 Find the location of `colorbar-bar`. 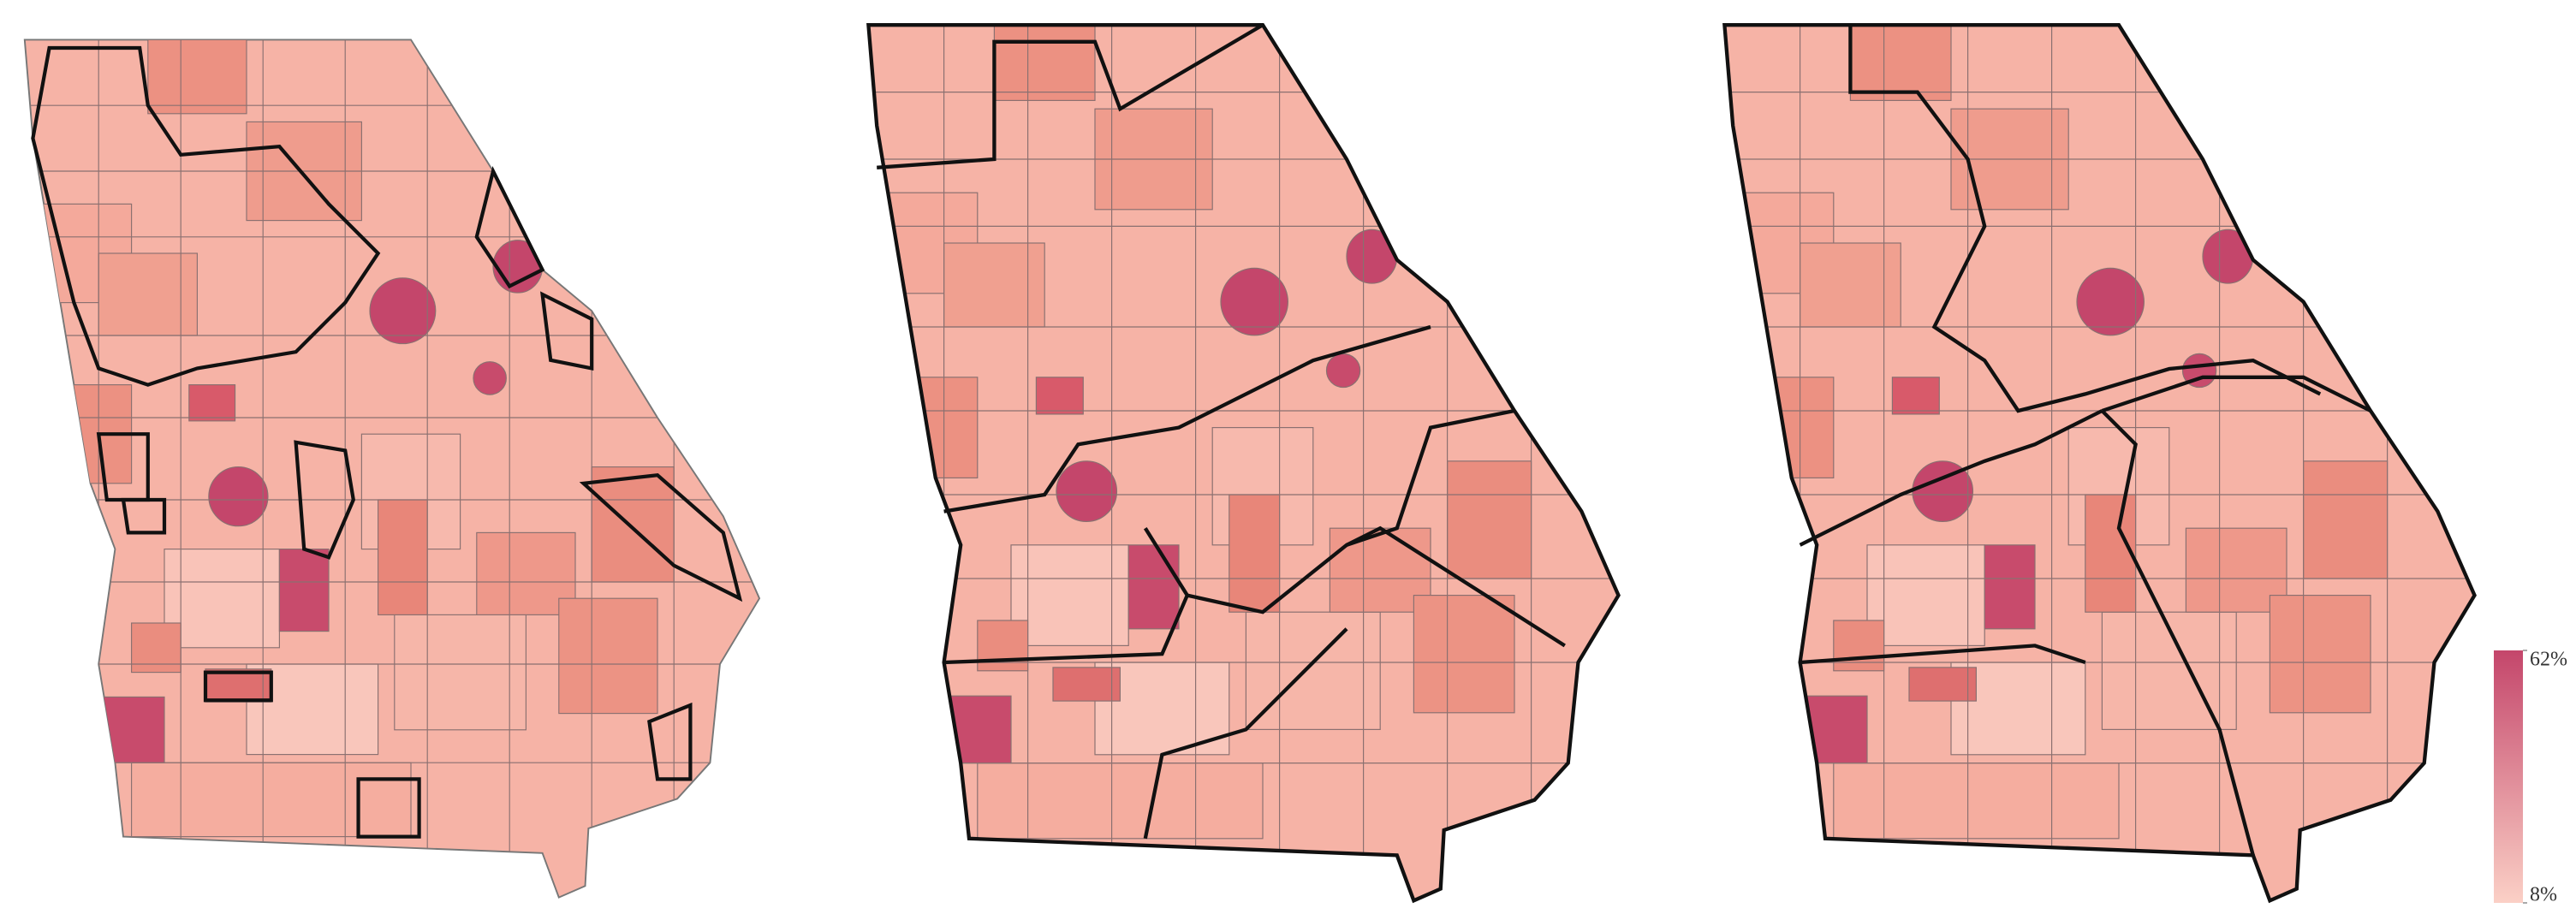

colorbar-bar is located at coordinates (2508, 776).